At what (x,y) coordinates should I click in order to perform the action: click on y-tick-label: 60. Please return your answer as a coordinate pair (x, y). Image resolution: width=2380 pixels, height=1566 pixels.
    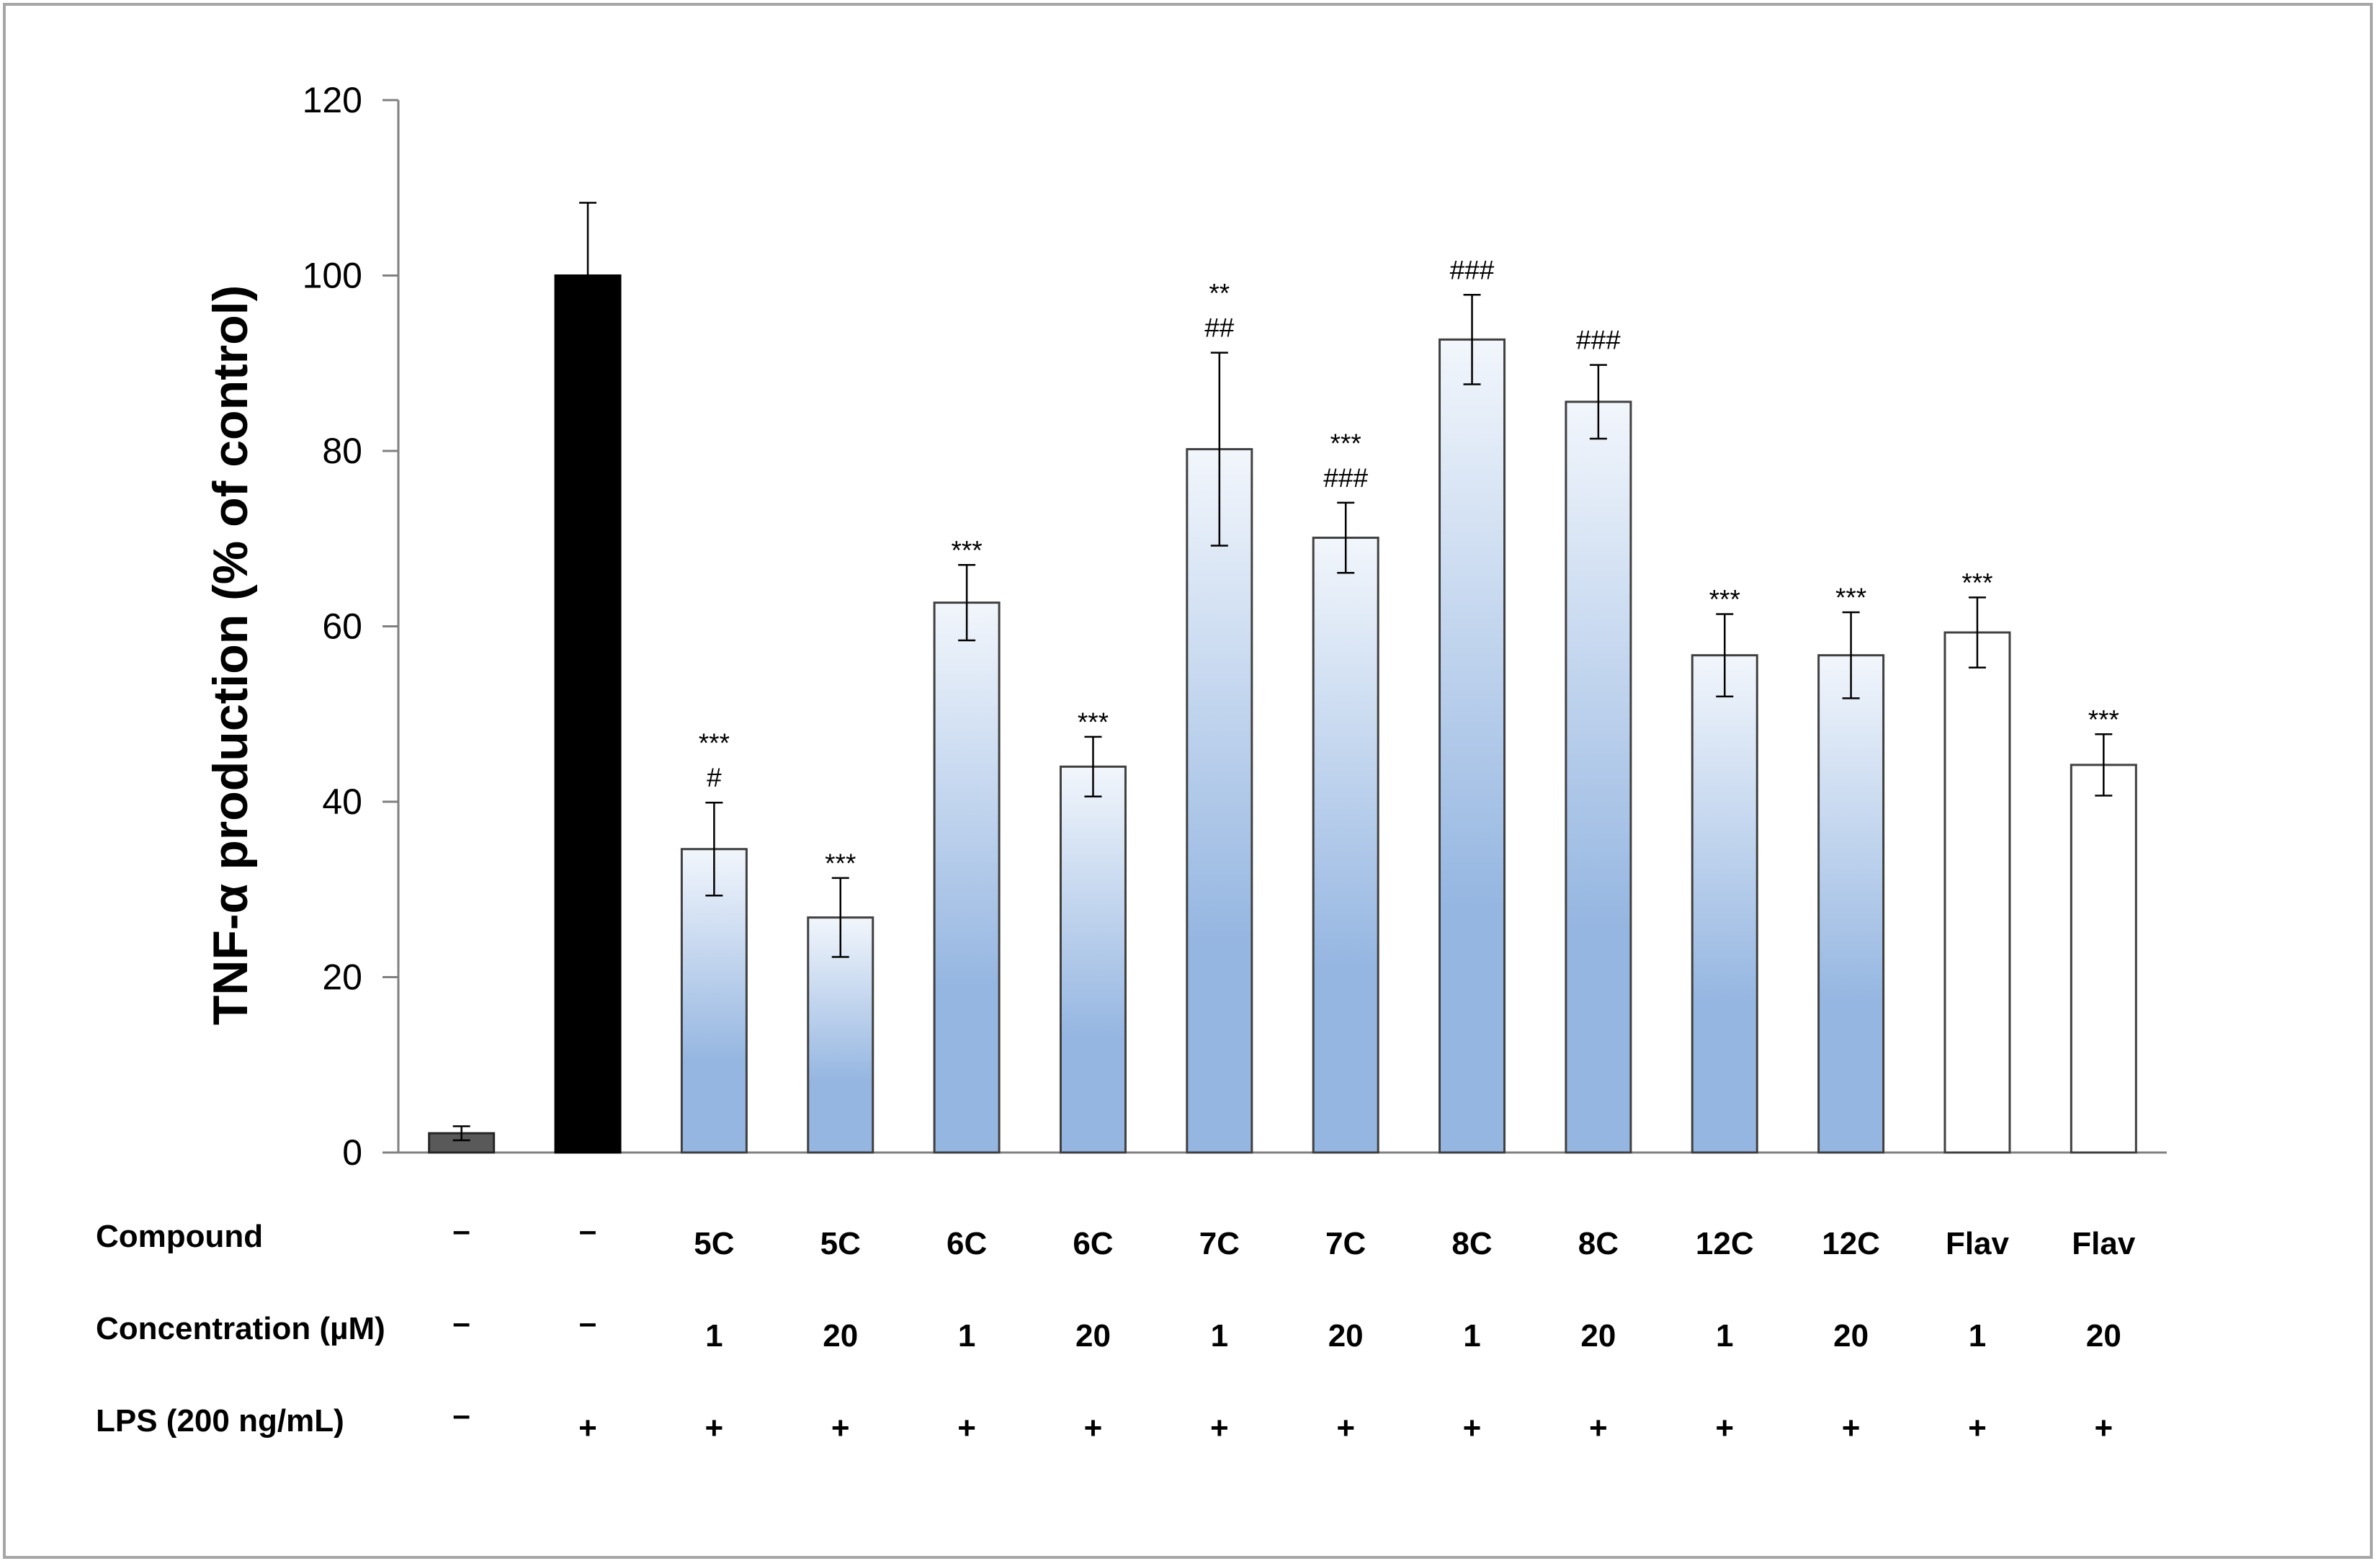
    Looking at the image, I should click on (342, 627).